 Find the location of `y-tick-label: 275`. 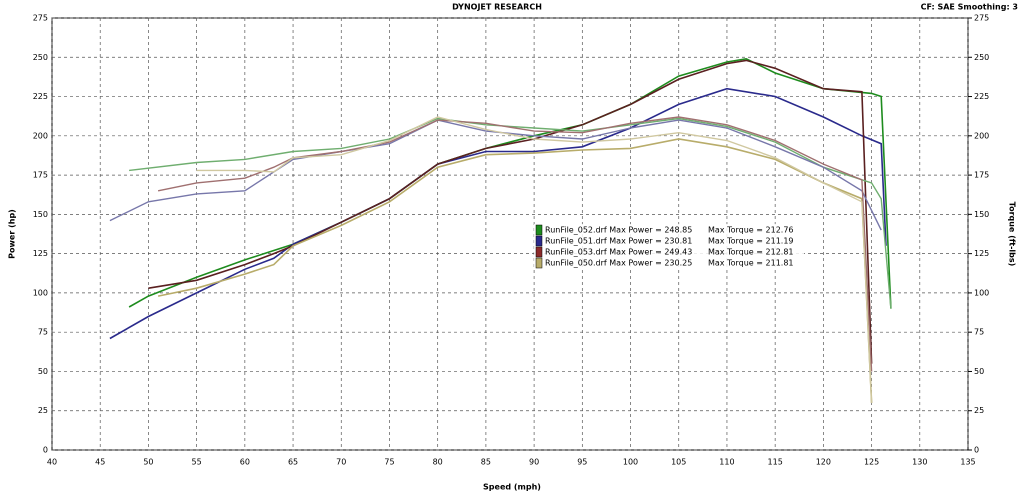

y-tick-label: 275 is located at coordinates (40, 18).